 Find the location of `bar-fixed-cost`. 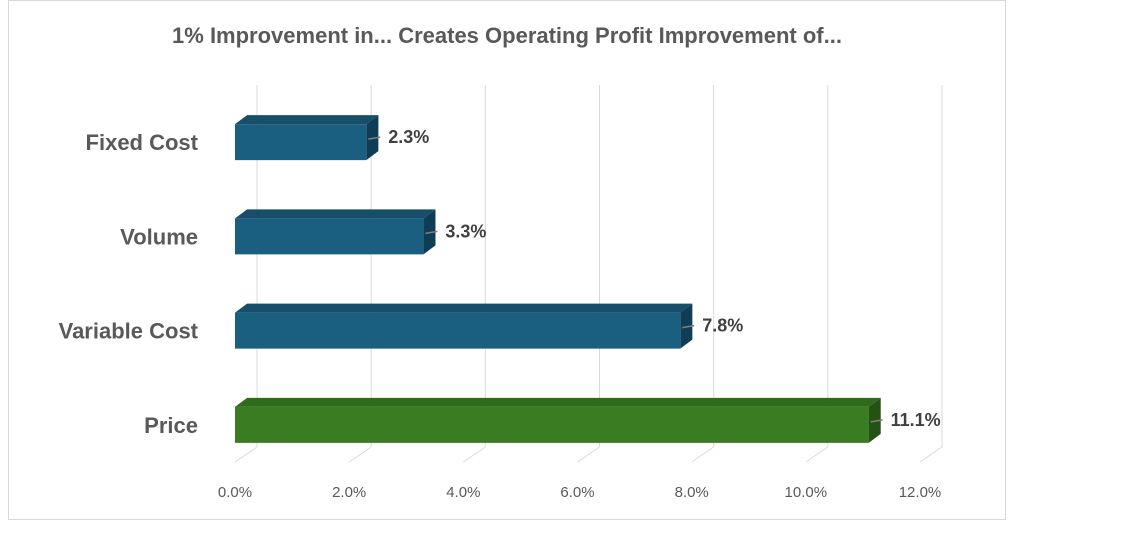

bar-fixed-cost is located at coordinates (307, 138).